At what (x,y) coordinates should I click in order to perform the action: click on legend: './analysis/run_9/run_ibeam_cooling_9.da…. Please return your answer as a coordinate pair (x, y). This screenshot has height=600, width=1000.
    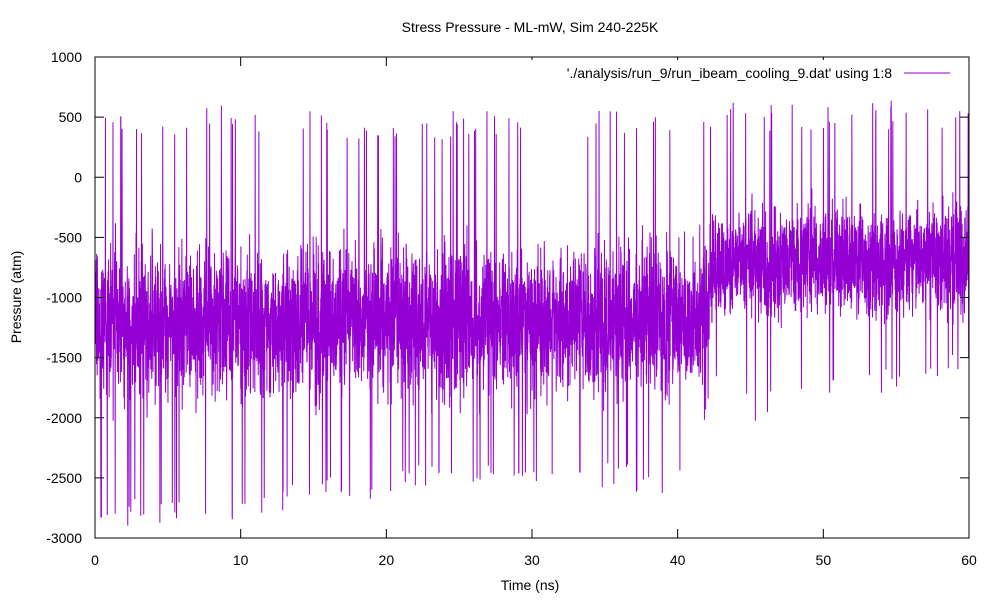
    Looking at the image, I should click on (730, 73).